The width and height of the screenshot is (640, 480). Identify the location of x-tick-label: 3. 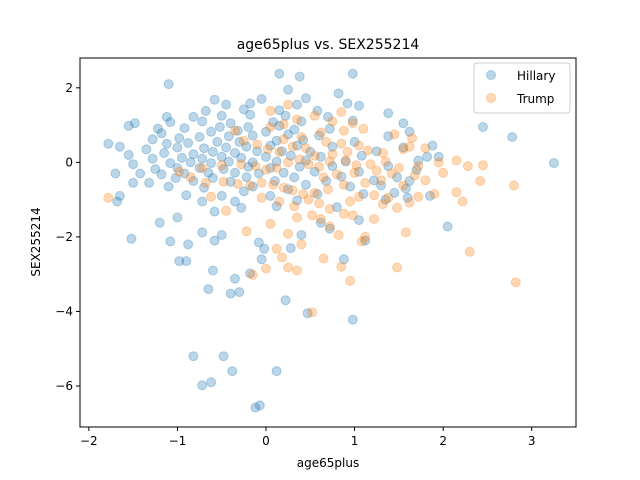
(532, 441).